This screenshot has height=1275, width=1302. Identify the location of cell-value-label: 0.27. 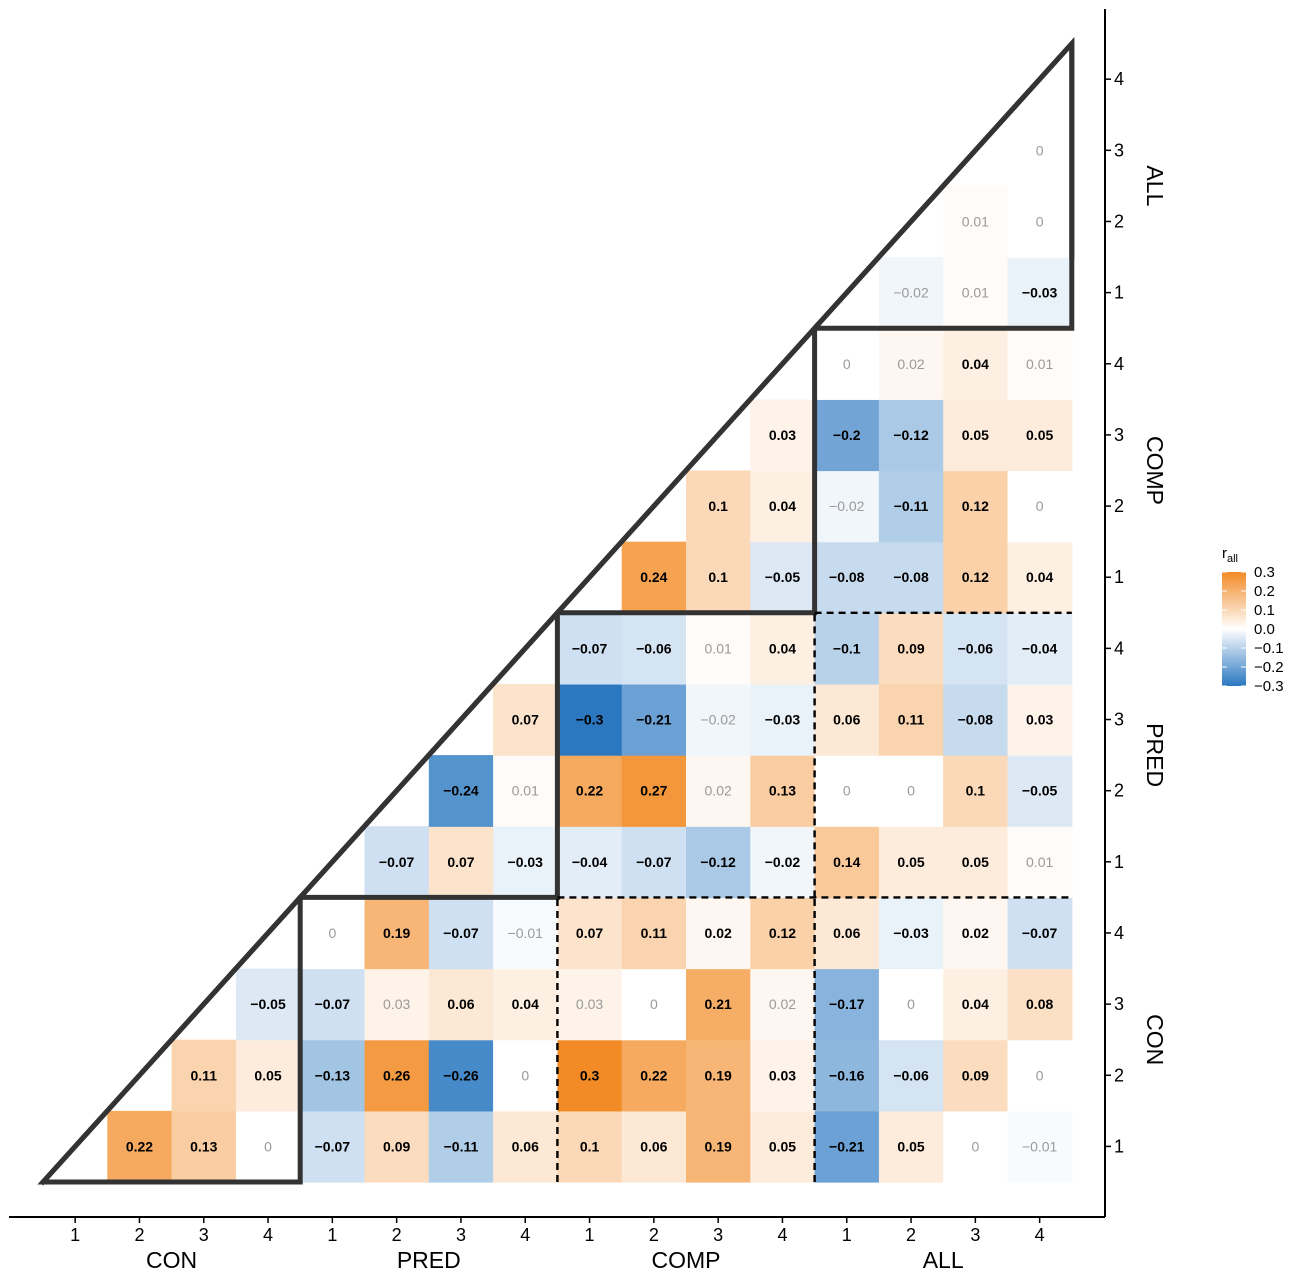
(653, 791).